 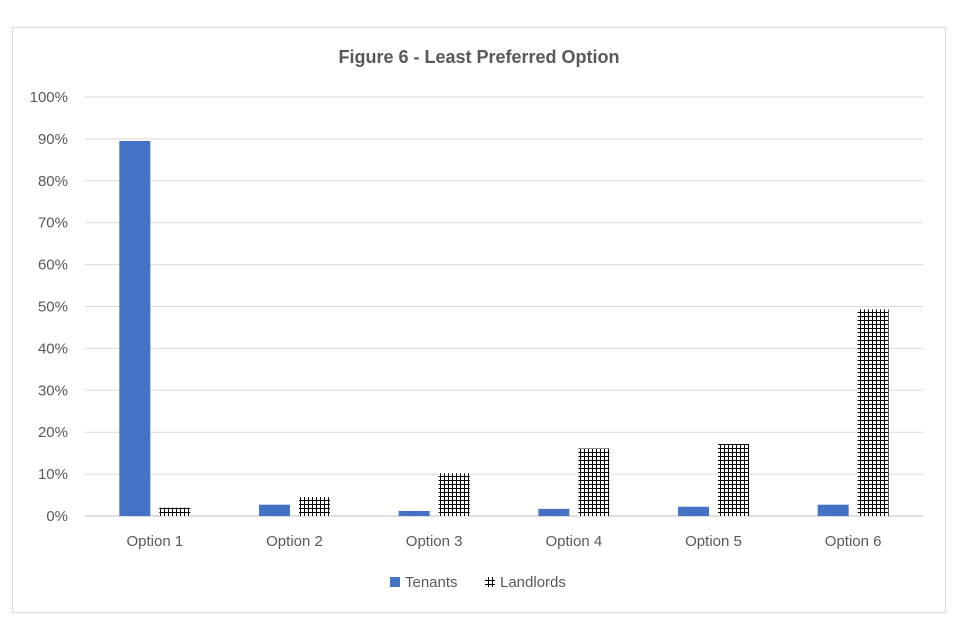 I want to click on y-tick-label: 90%, so click(x=53, y=139).